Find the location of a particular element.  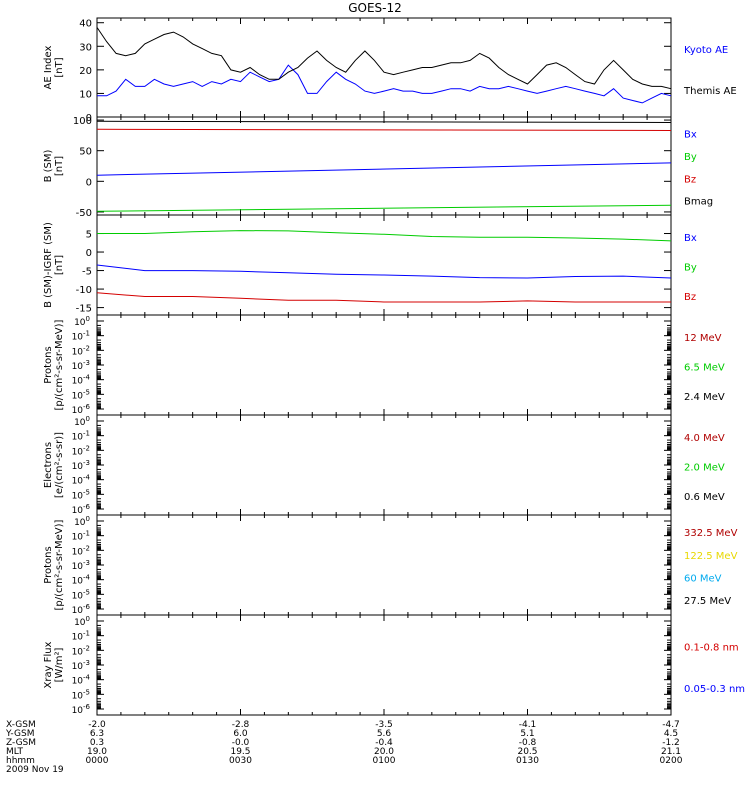

x-column-value: 6.3 is located at coordinates (97, 734).